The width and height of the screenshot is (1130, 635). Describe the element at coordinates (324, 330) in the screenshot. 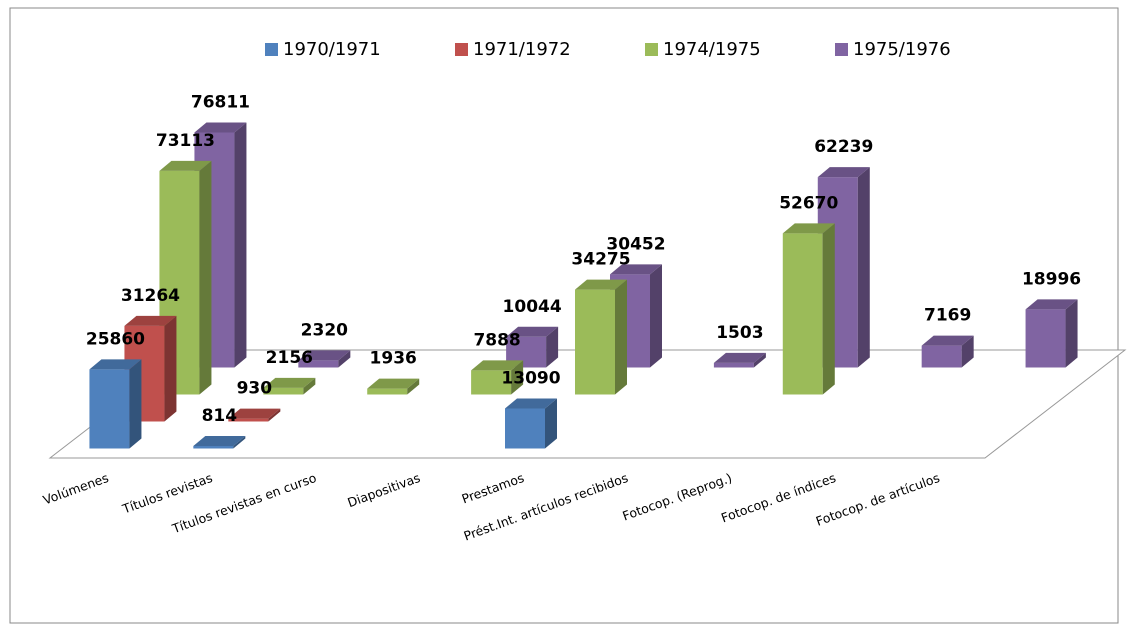

I see `data-label: 2320` at that location.